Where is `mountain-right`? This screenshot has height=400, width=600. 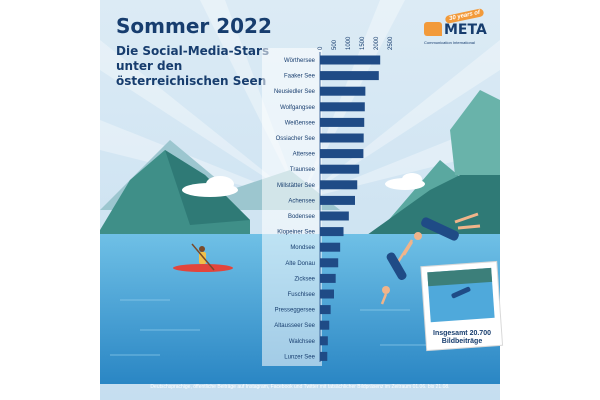 mountain-right is located at coordinates (430, 202).